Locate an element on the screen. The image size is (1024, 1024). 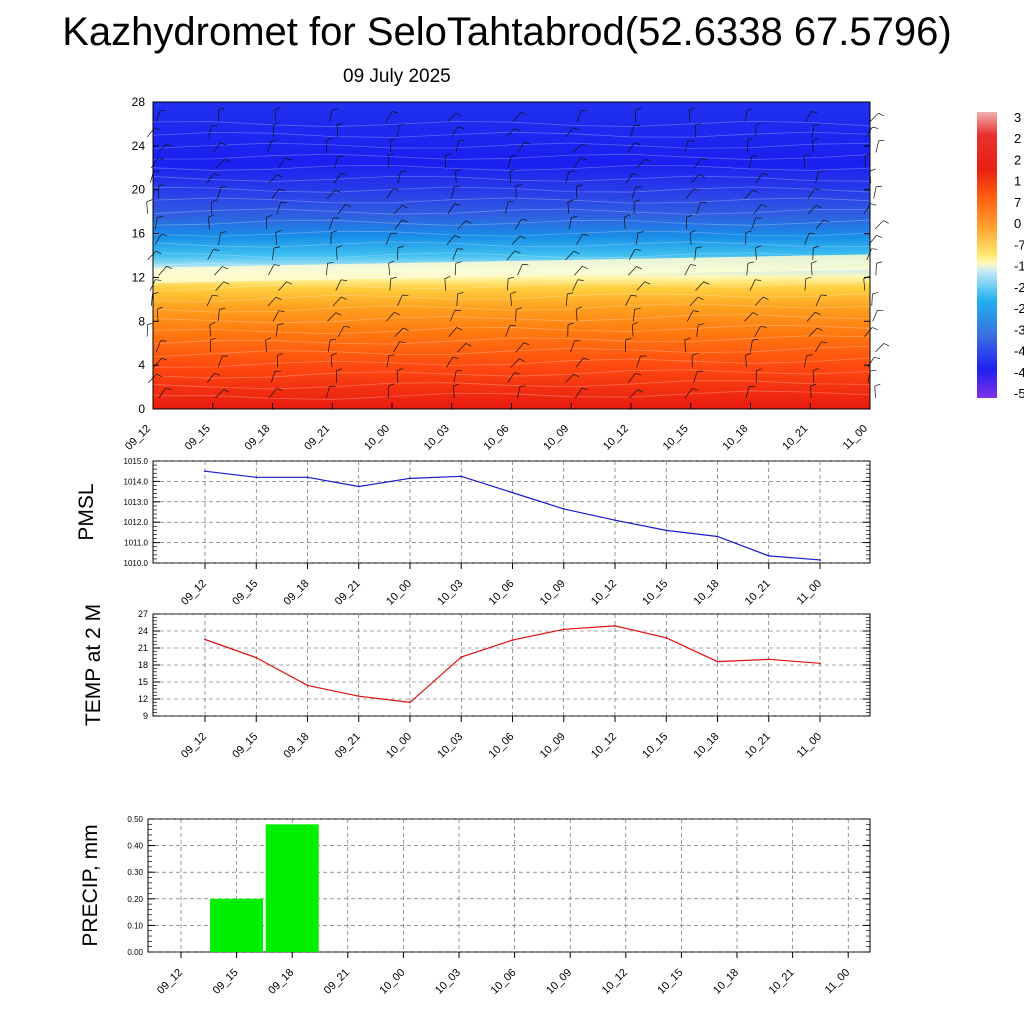
x-tick-label: 10_21 is located at coordinates (758, 593).